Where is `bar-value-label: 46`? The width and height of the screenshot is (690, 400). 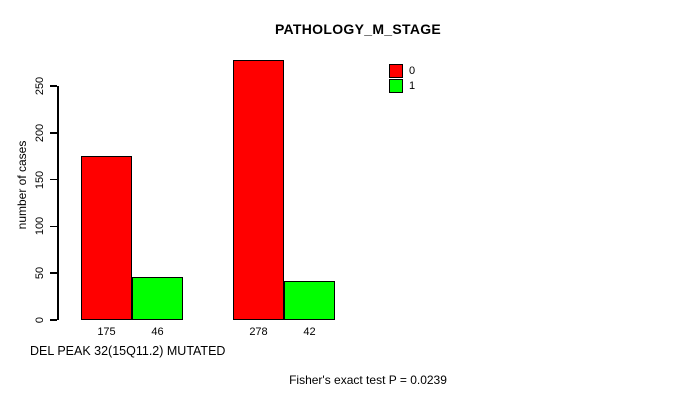 bar-value-label: 46 is located at coordinates (157, 332).